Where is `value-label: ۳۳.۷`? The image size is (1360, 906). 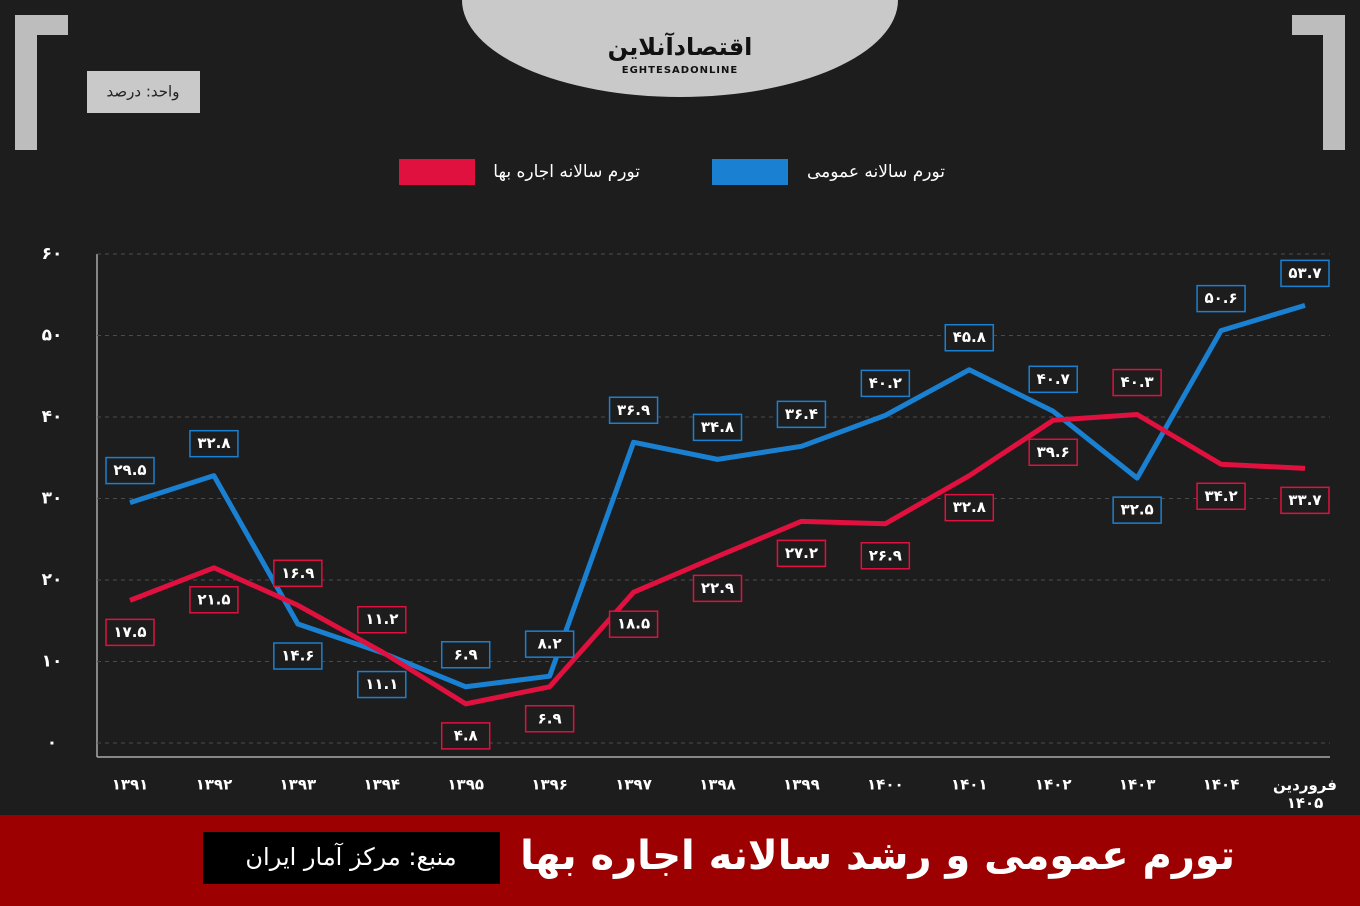 value-label: ۳۳.۷ is located at coordinates (1304, 500).